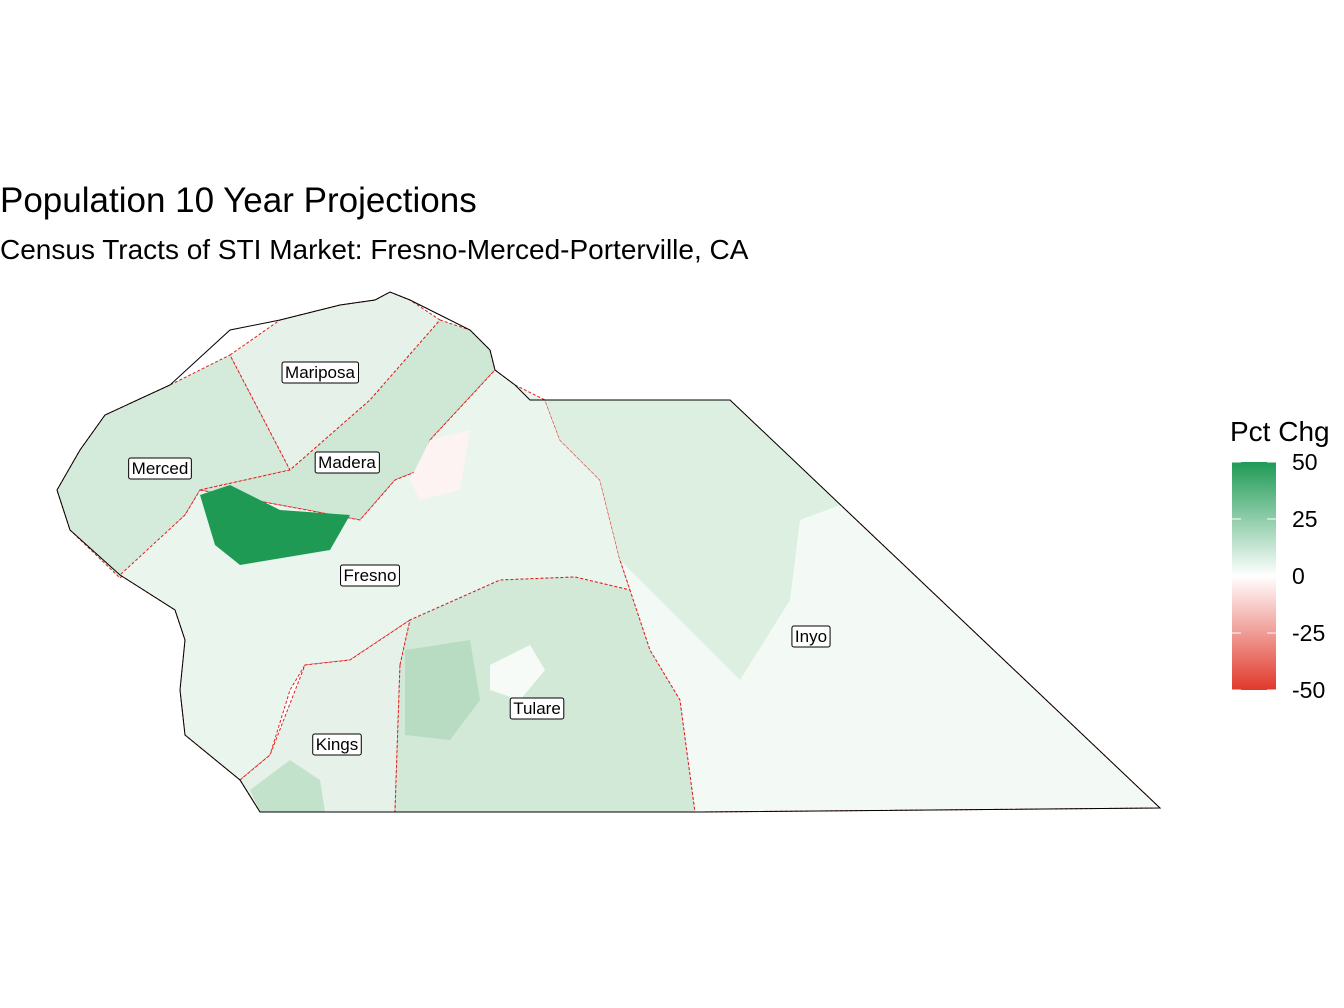  I want to click on county-label: Merced, so click(160, 468).